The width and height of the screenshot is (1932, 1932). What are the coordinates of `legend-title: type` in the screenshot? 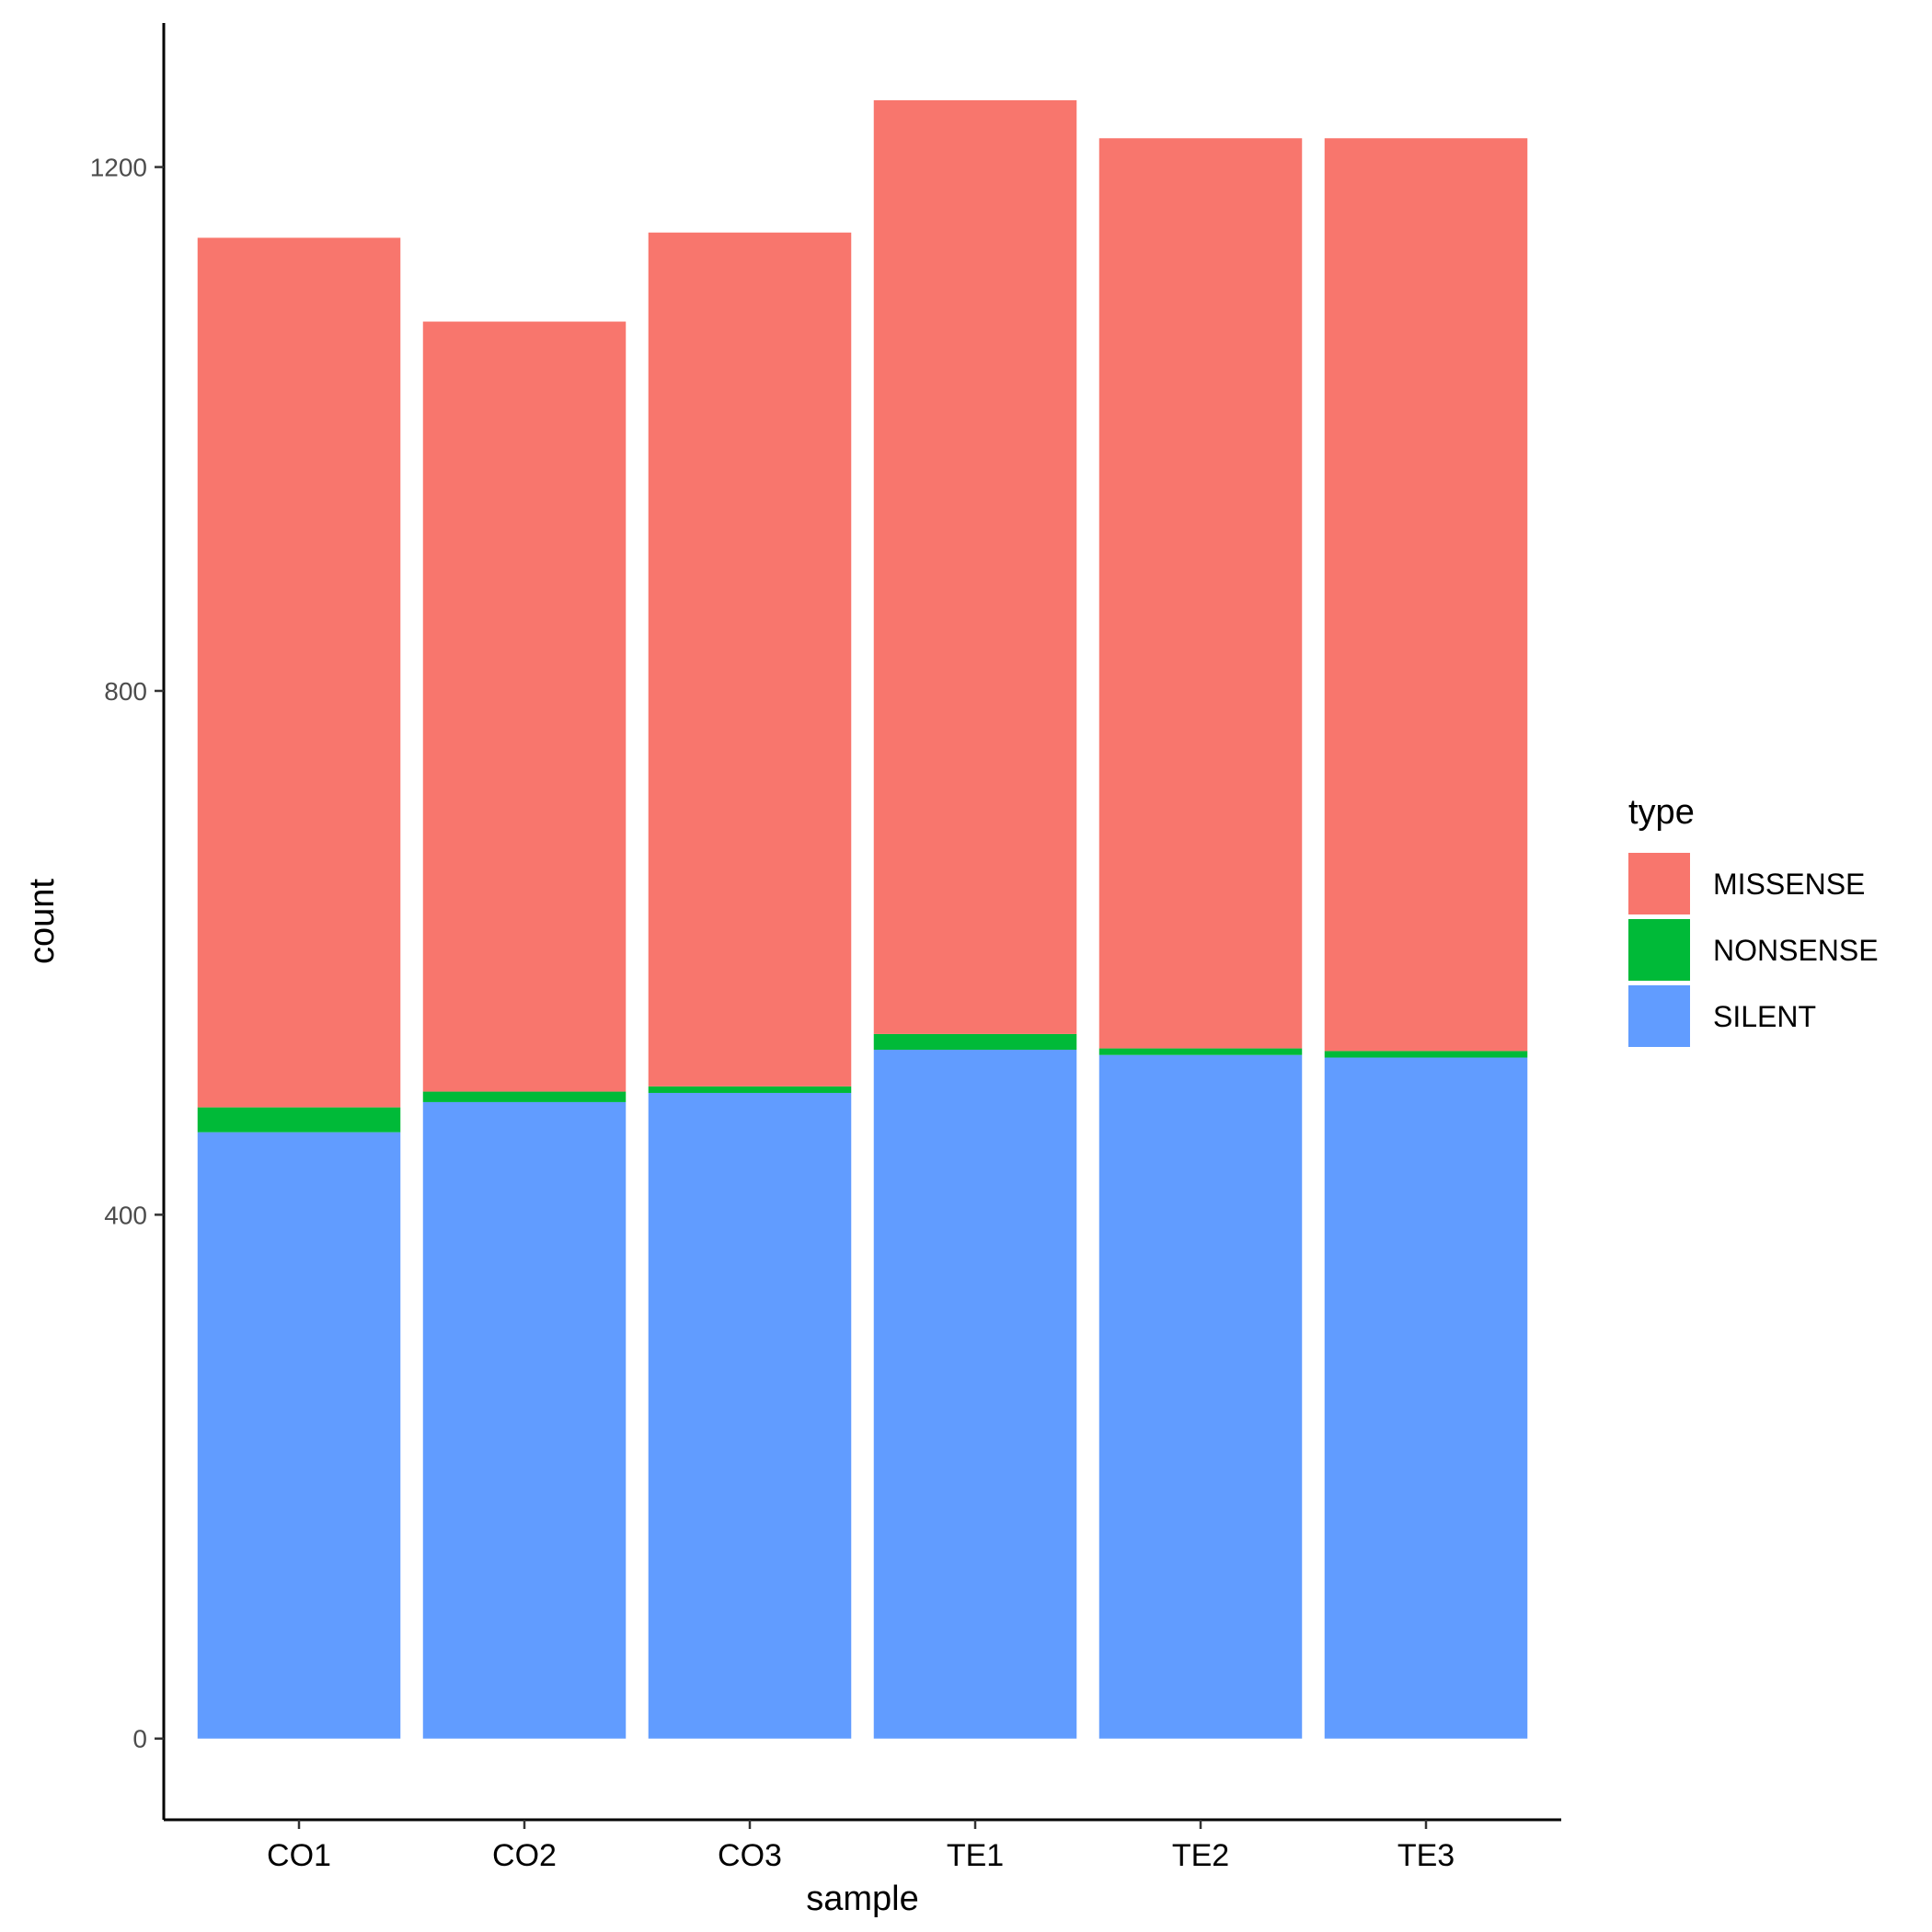 It's located at (1661, 812).